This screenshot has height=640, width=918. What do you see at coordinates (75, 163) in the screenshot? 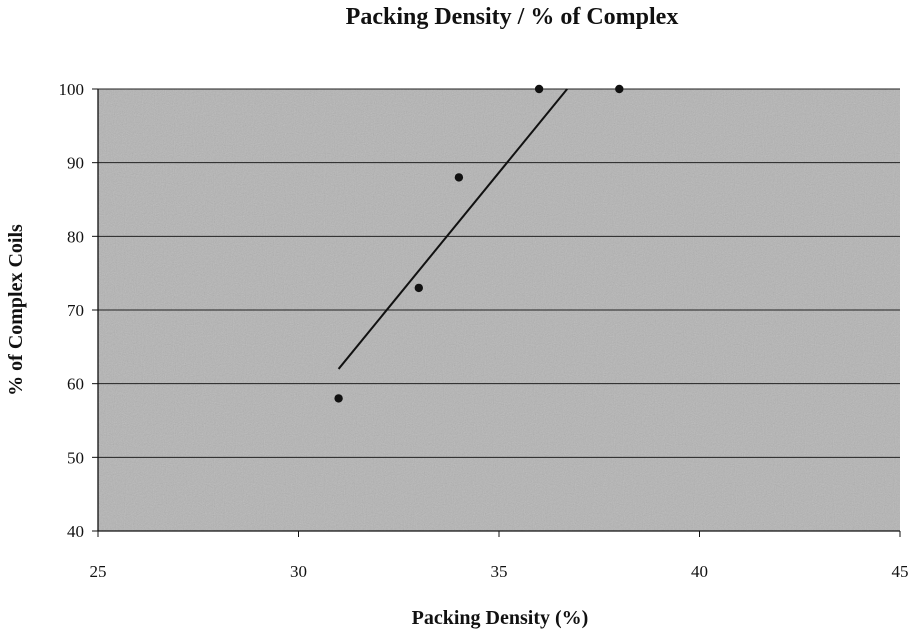
I see `y-tick-label: 90` at bounding box center [75, 163].